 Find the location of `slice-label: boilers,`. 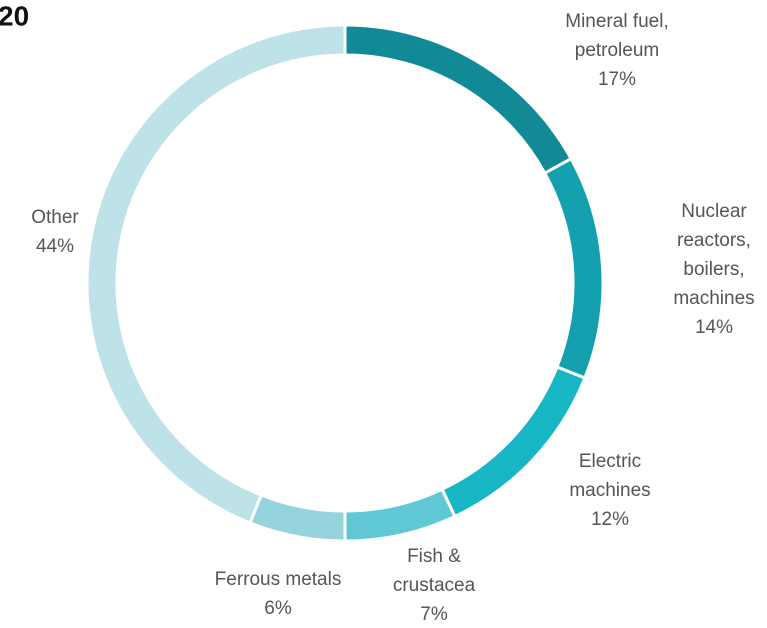

slice-label: boilers, is located at coordinates (713, 269).